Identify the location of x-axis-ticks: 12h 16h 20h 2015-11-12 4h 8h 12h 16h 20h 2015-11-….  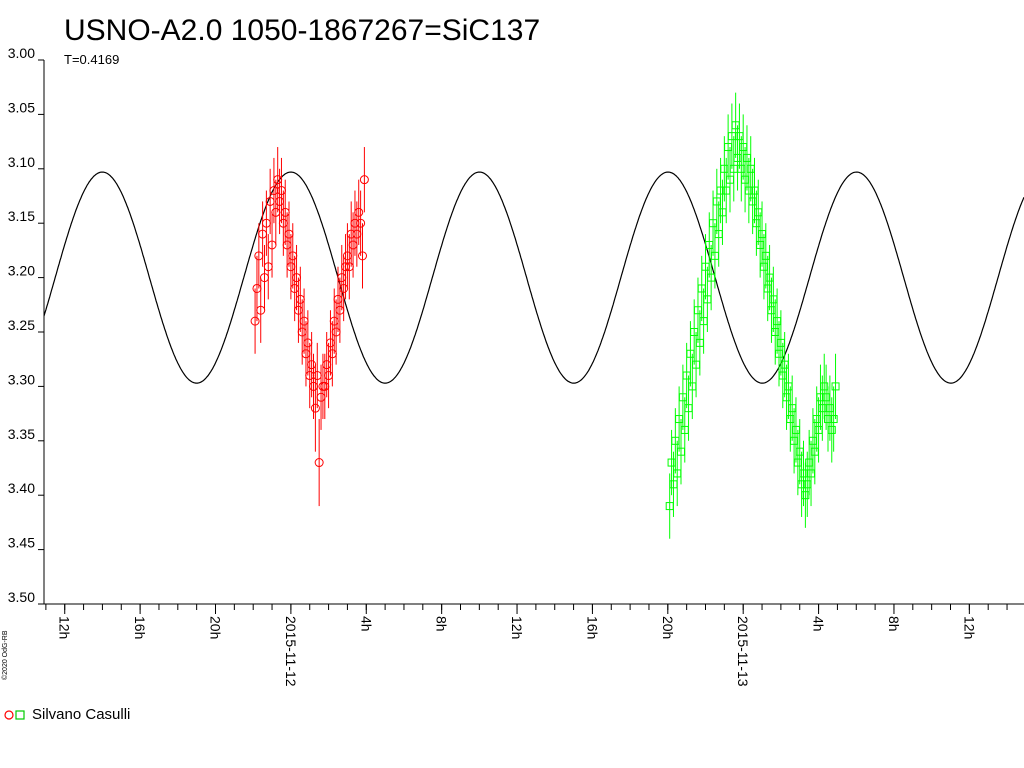
(526, 645).